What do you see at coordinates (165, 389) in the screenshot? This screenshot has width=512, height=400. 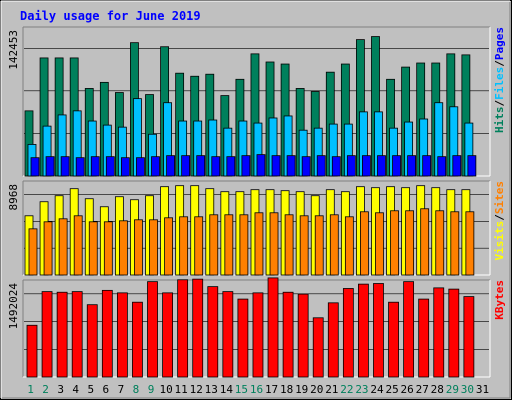 I see `day-label-10: 10` at bounding box center [165, 389].